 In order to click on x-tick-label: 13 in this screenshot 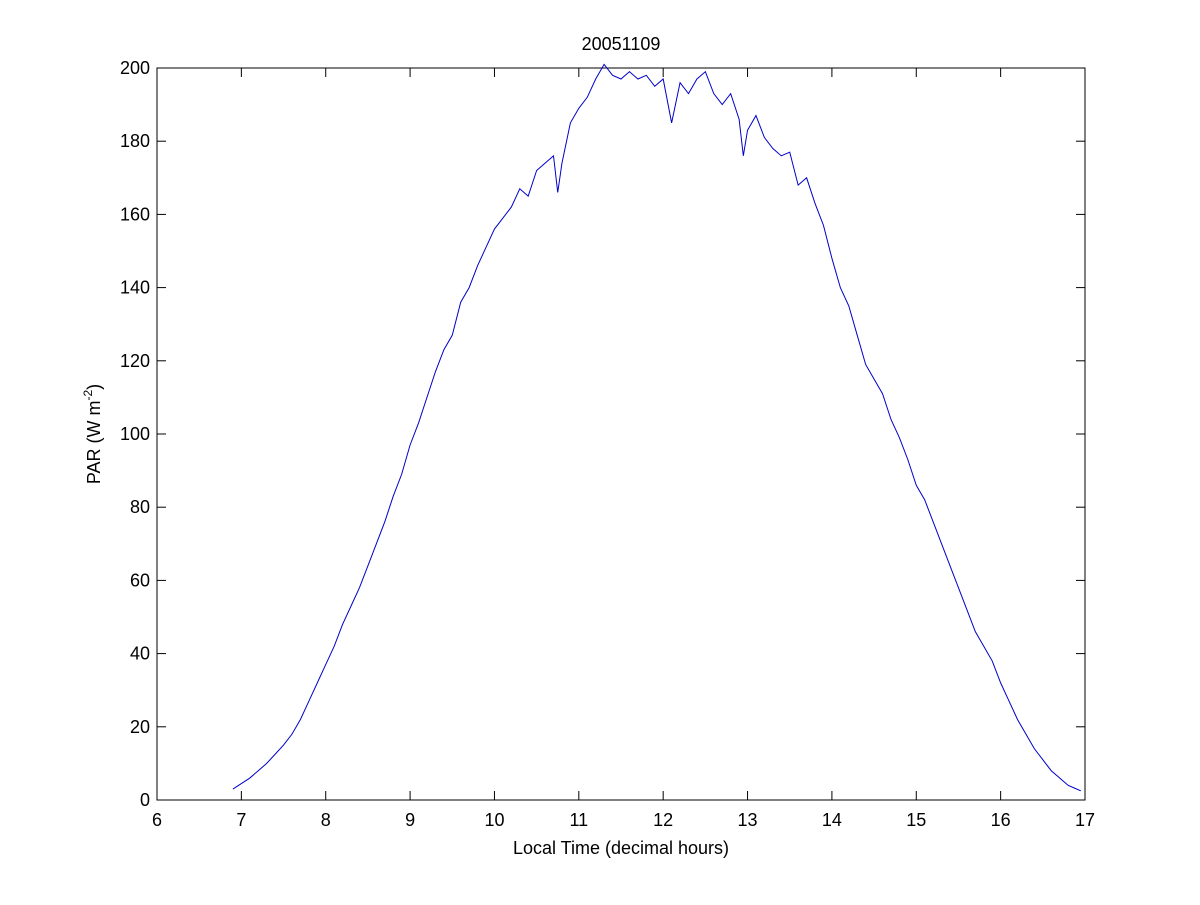, I will do `click(748, 820)`.